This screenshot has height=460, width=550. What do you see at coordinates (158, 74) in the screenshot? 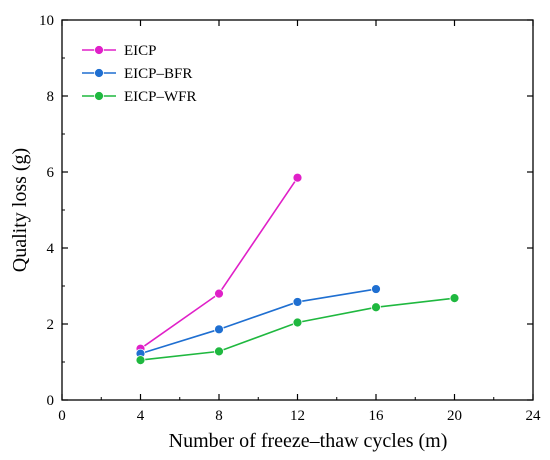
I see `legend-label: EICP–BFR` at bounding box center [158, 74].